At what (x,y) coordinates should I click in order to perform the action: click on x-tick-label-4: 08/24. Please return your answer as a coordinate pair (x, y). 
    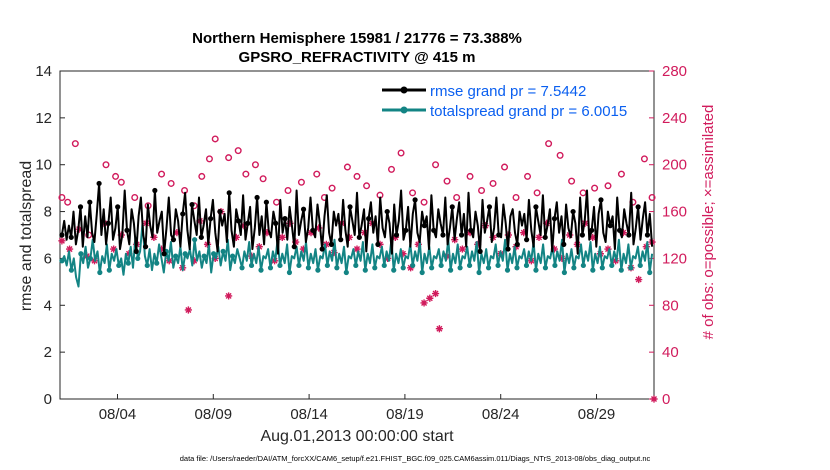
    Looking at the image, I should click on (501, 414).